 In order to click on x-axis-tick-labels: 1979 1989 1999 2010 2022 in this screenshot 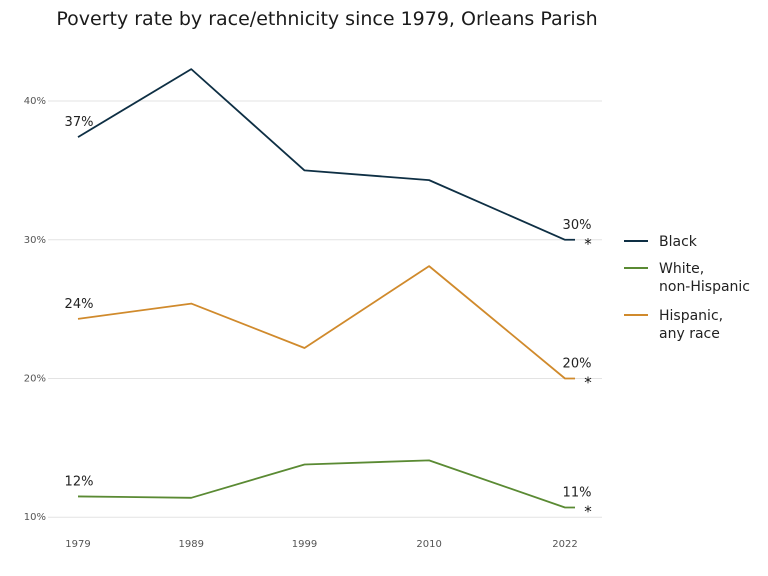, I will do `click(321, 544)`.